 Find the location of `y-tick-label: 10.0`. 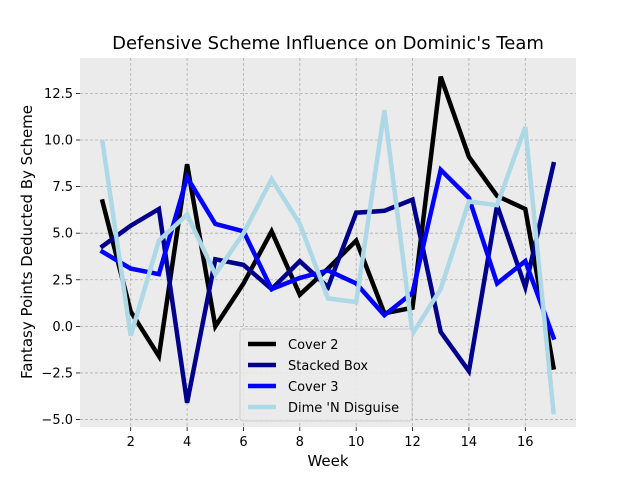

y-tick-label: 10.0 is located at coordinates (58, 141).